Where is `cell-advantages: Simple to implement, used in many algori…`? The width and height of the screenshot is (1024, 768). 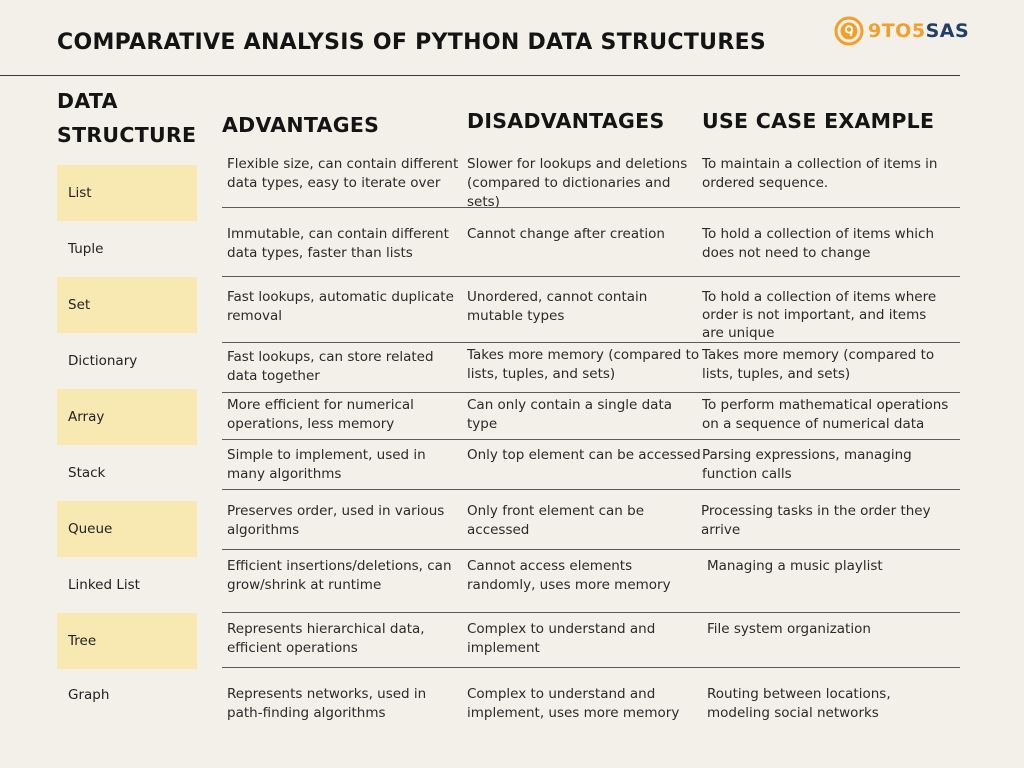 cell-advantages: Simple to implement, used in many algori… is located at coordinates (326, 464).